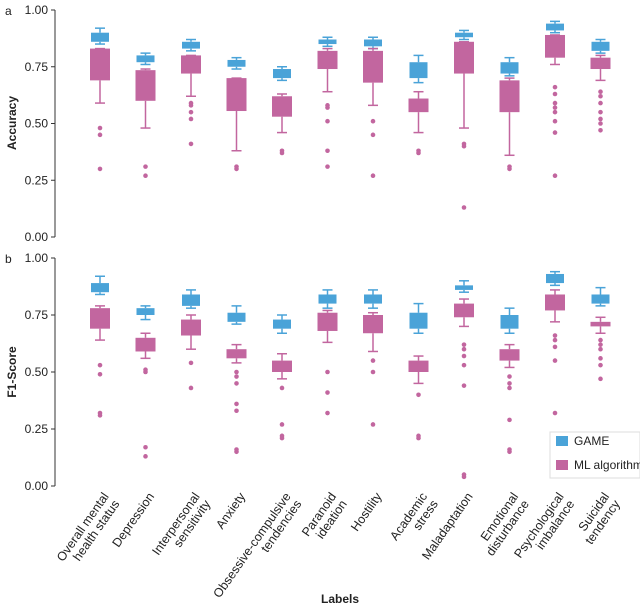 This screenshot has width=640, height=609. Describe the element at coordinates (598, 518) in the screenshot. I see `x-tick-label: Suicidaltendency` at that location.